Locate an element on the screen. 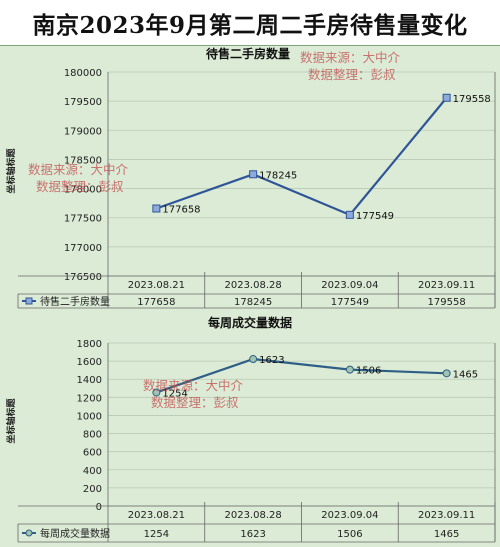  table-value: 1465 is located at coordinates (446, 534).